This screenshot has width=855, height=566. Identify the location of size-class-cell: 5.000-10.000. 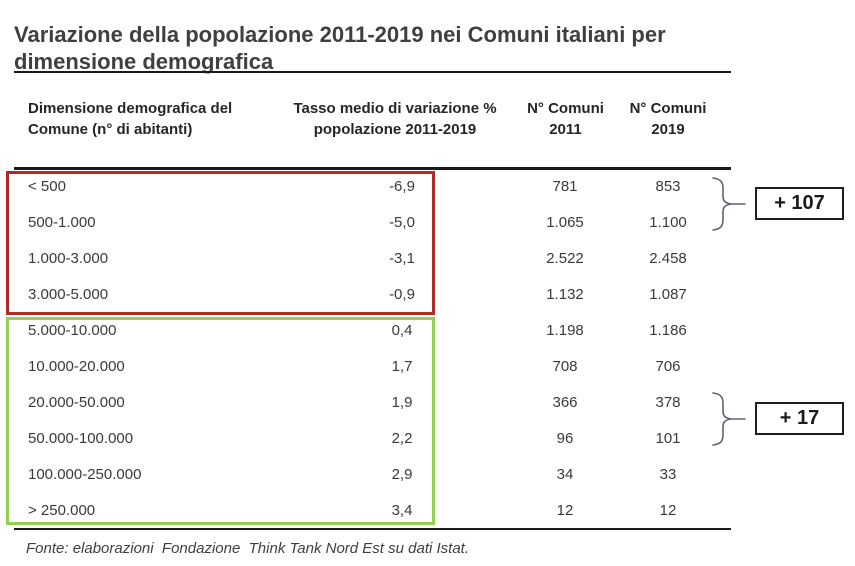
(72, 330).